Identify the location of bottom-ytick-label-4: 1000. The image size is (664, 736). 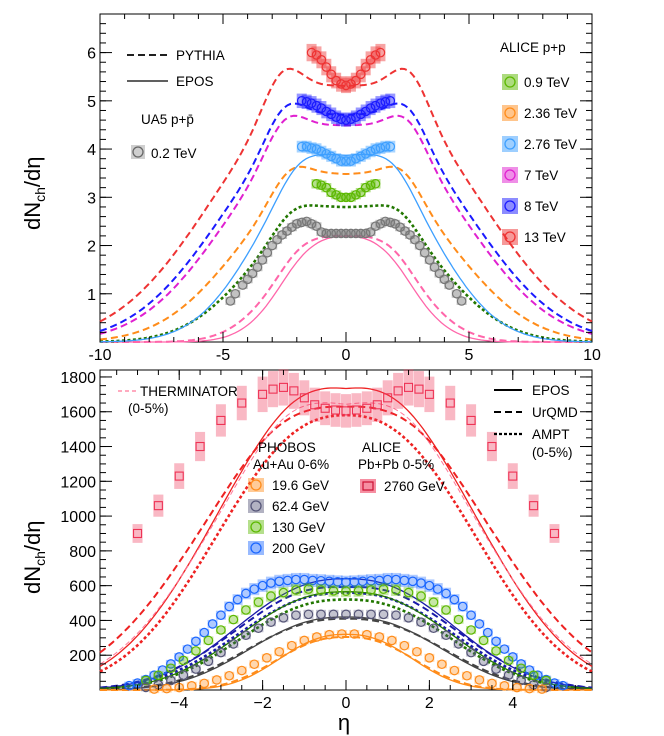
(78, 517).